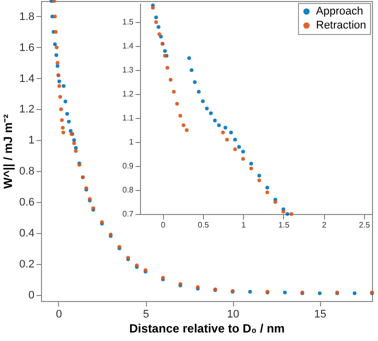 The width and height of the screenshot is (378, 341). Describe the element at coordinates (324, 225) in the screenshot. I see `x-tick-label: 2` at that location.